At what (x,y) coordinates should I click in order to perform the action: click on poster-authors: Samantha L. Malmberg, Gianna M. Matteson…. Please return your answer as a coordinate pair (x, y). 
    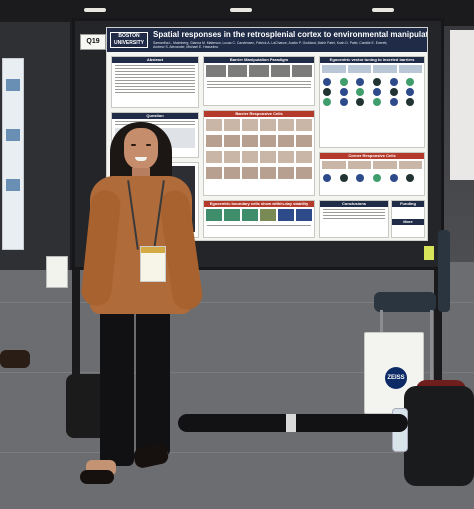
    Looking at the image, I should click on (270, 45).